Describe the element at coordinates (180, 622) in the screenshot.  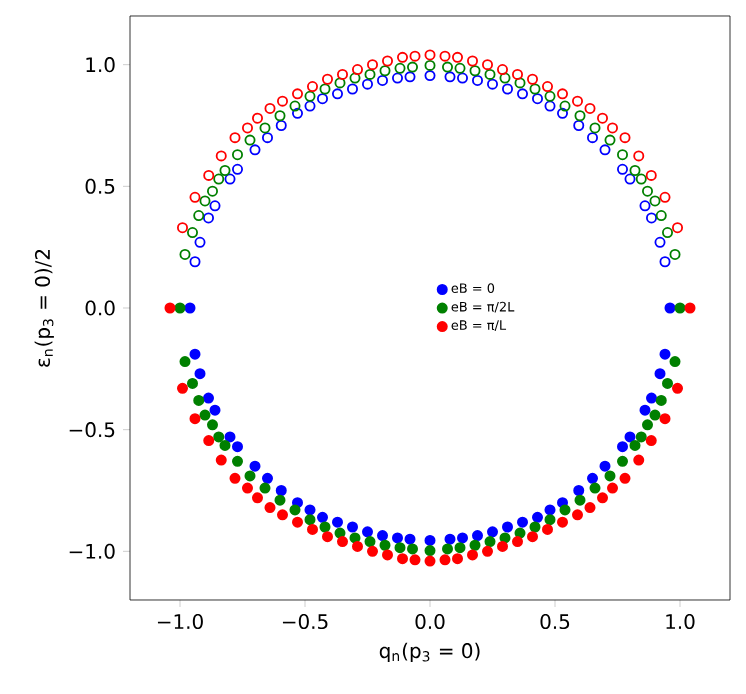
I see `x-tick-label: −1.0` at that location.